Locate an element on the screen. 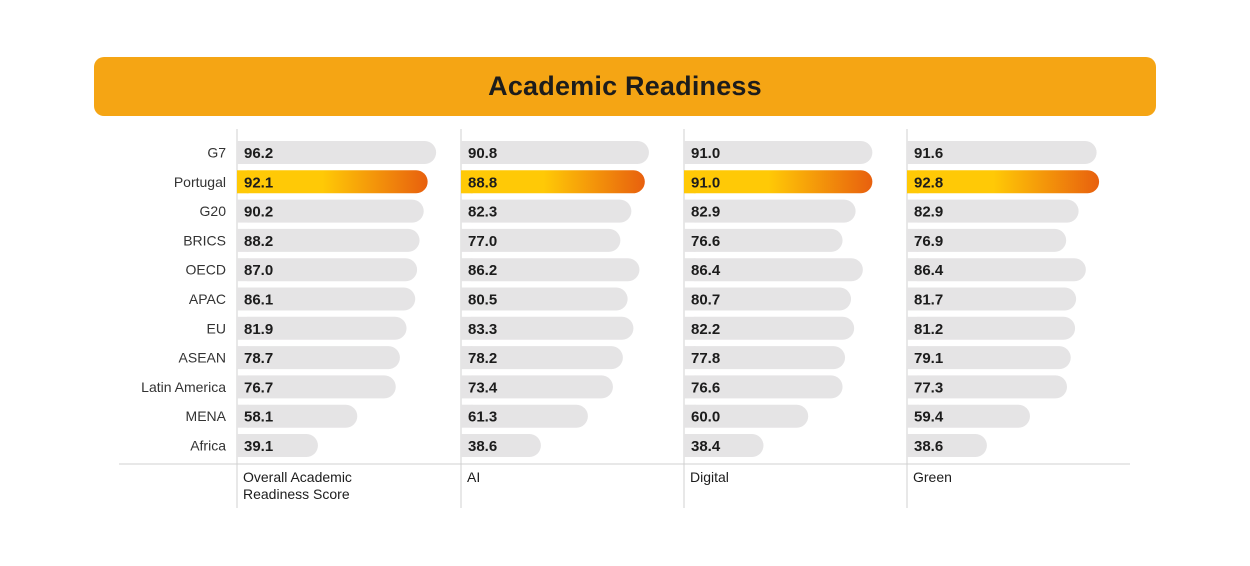 Image resolution: width=1250 pixels, height=566 pixels. value-label: 58.1 is located at coordinates (258, 417).